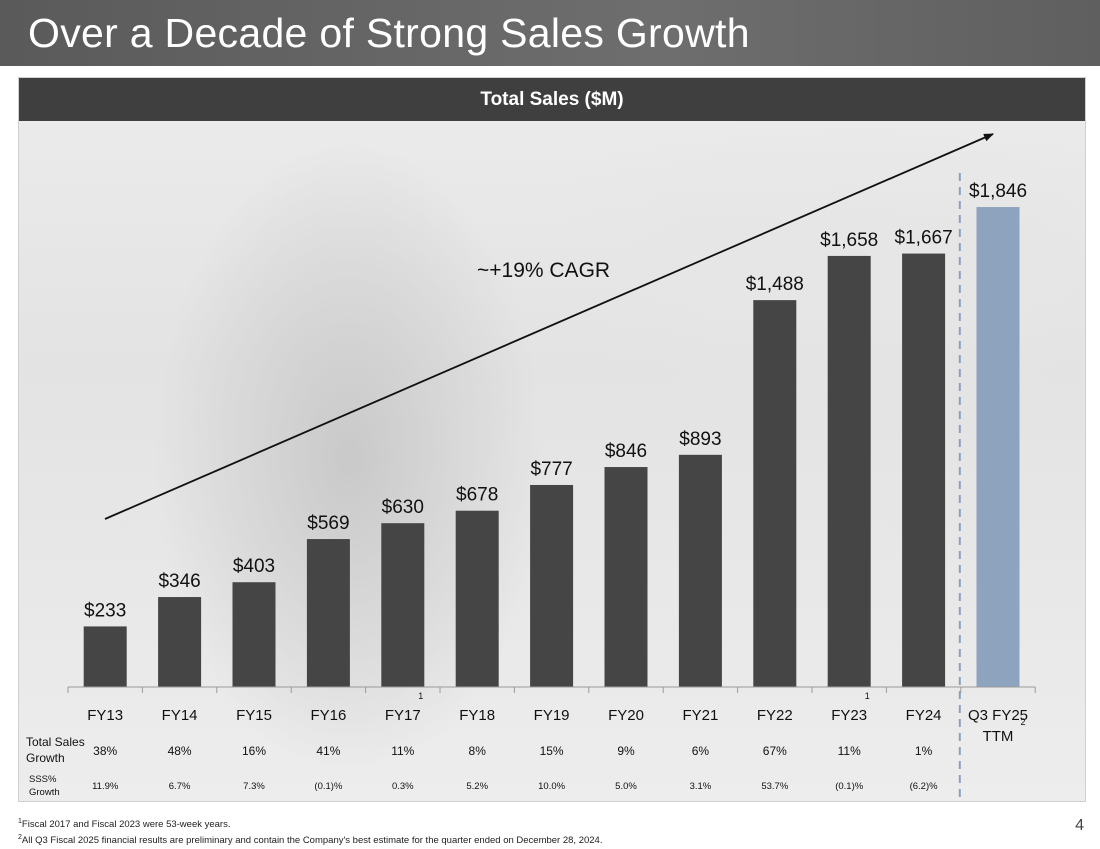 This screenshot has width=1100, height=849. Describe the element at coordinates (254, 634) in the screenshot. I see `bar-fy15` at that location.